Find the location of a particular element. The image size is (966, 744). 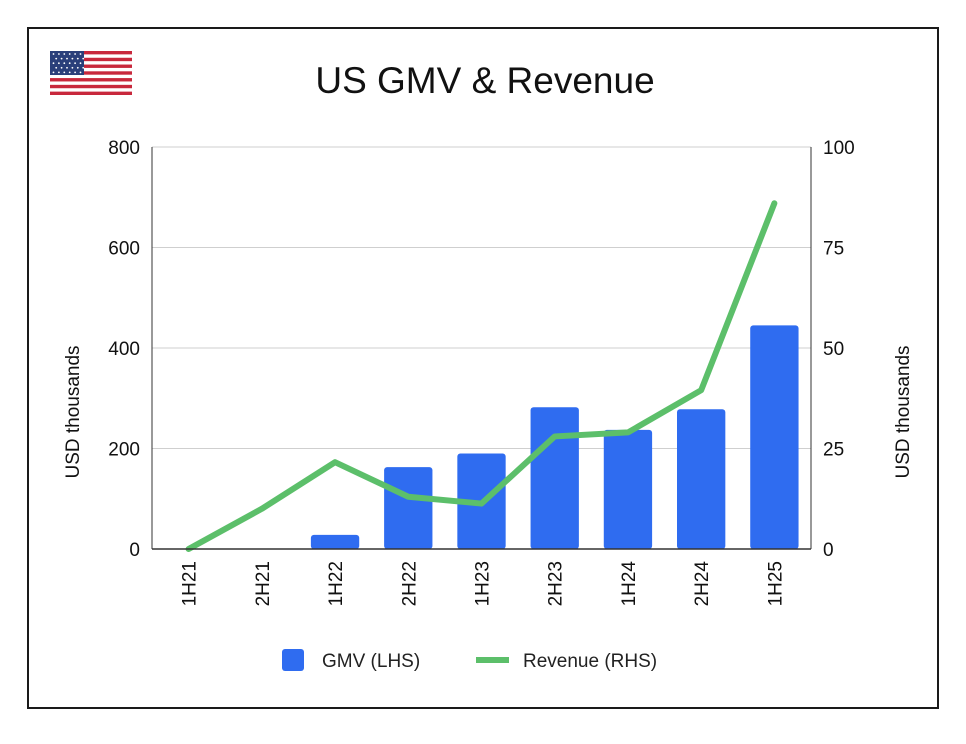

x-tick-label: 1H24 is located at coordinates (629, 584).